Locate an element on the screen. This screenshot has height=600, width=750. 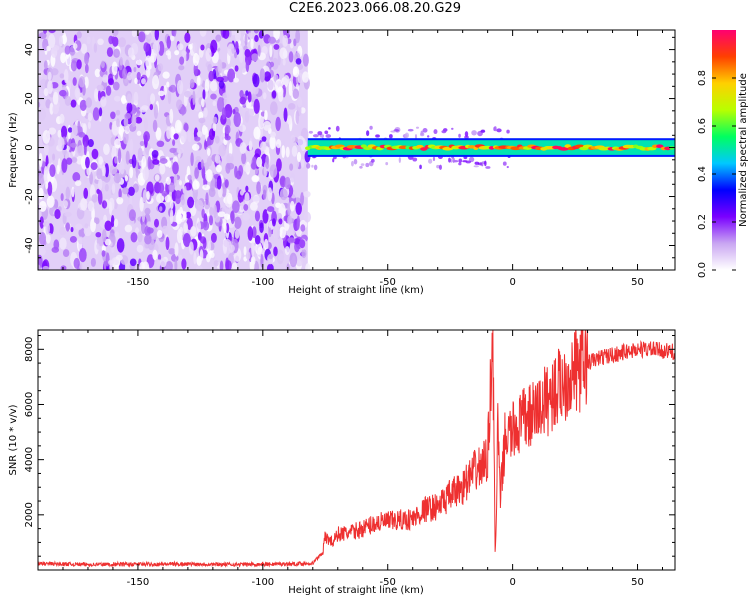
signal-core is located at coordinates (660, 146).